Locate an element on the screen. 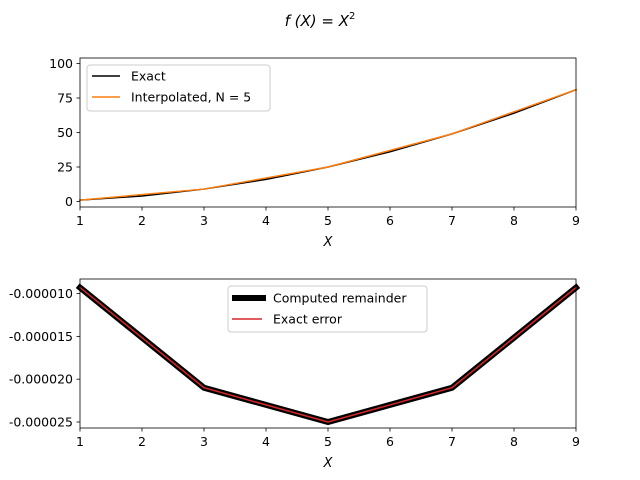  top-y-tick-label: 50 is located at coordinates (65, 132).